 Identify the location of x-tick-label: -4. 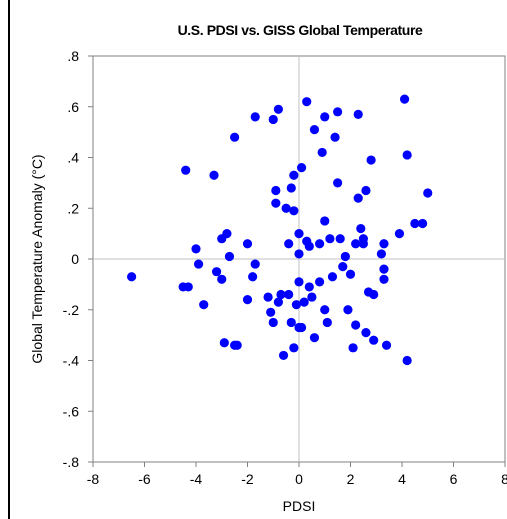
(196, 479).